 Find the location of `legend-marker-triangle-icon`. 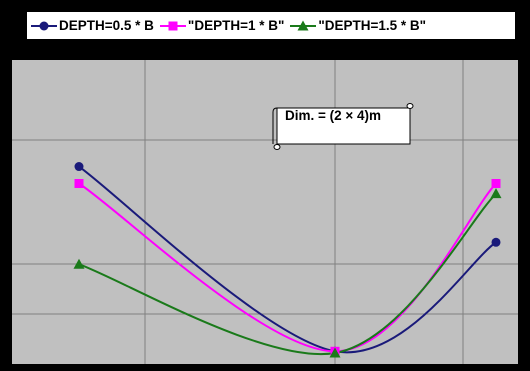

legend-marker-triangle-icon is located at coordinates (303, 25).